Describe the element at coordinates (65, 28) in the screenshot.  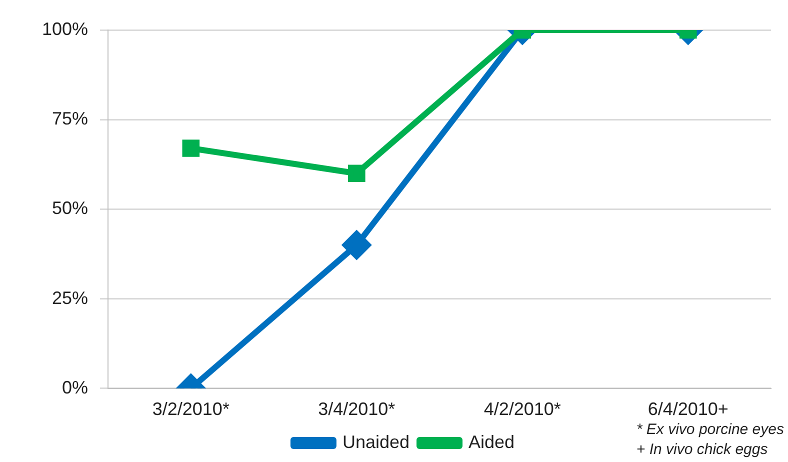
I see `y-tick-label: 100%` at that location.